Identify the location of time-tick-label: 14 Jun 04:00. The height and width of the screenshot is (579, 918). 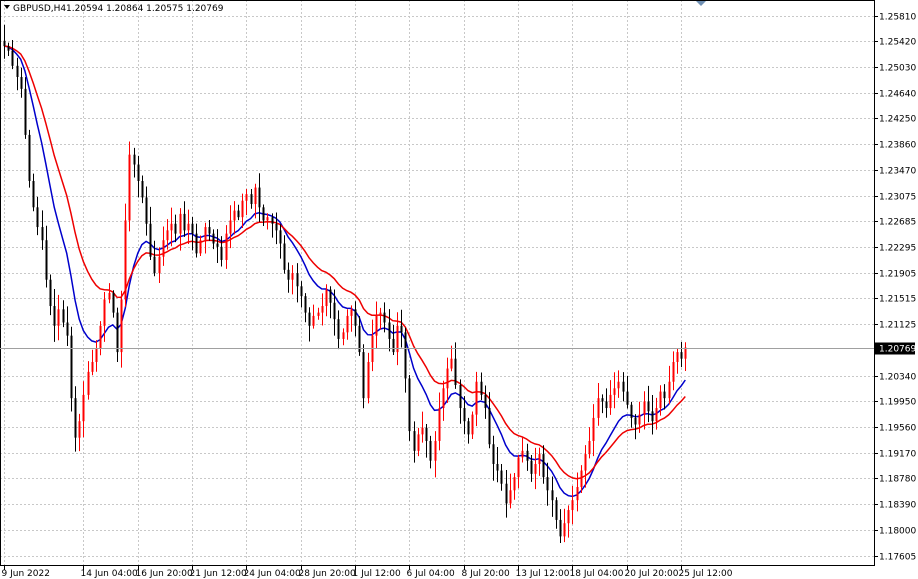
(109, 574).